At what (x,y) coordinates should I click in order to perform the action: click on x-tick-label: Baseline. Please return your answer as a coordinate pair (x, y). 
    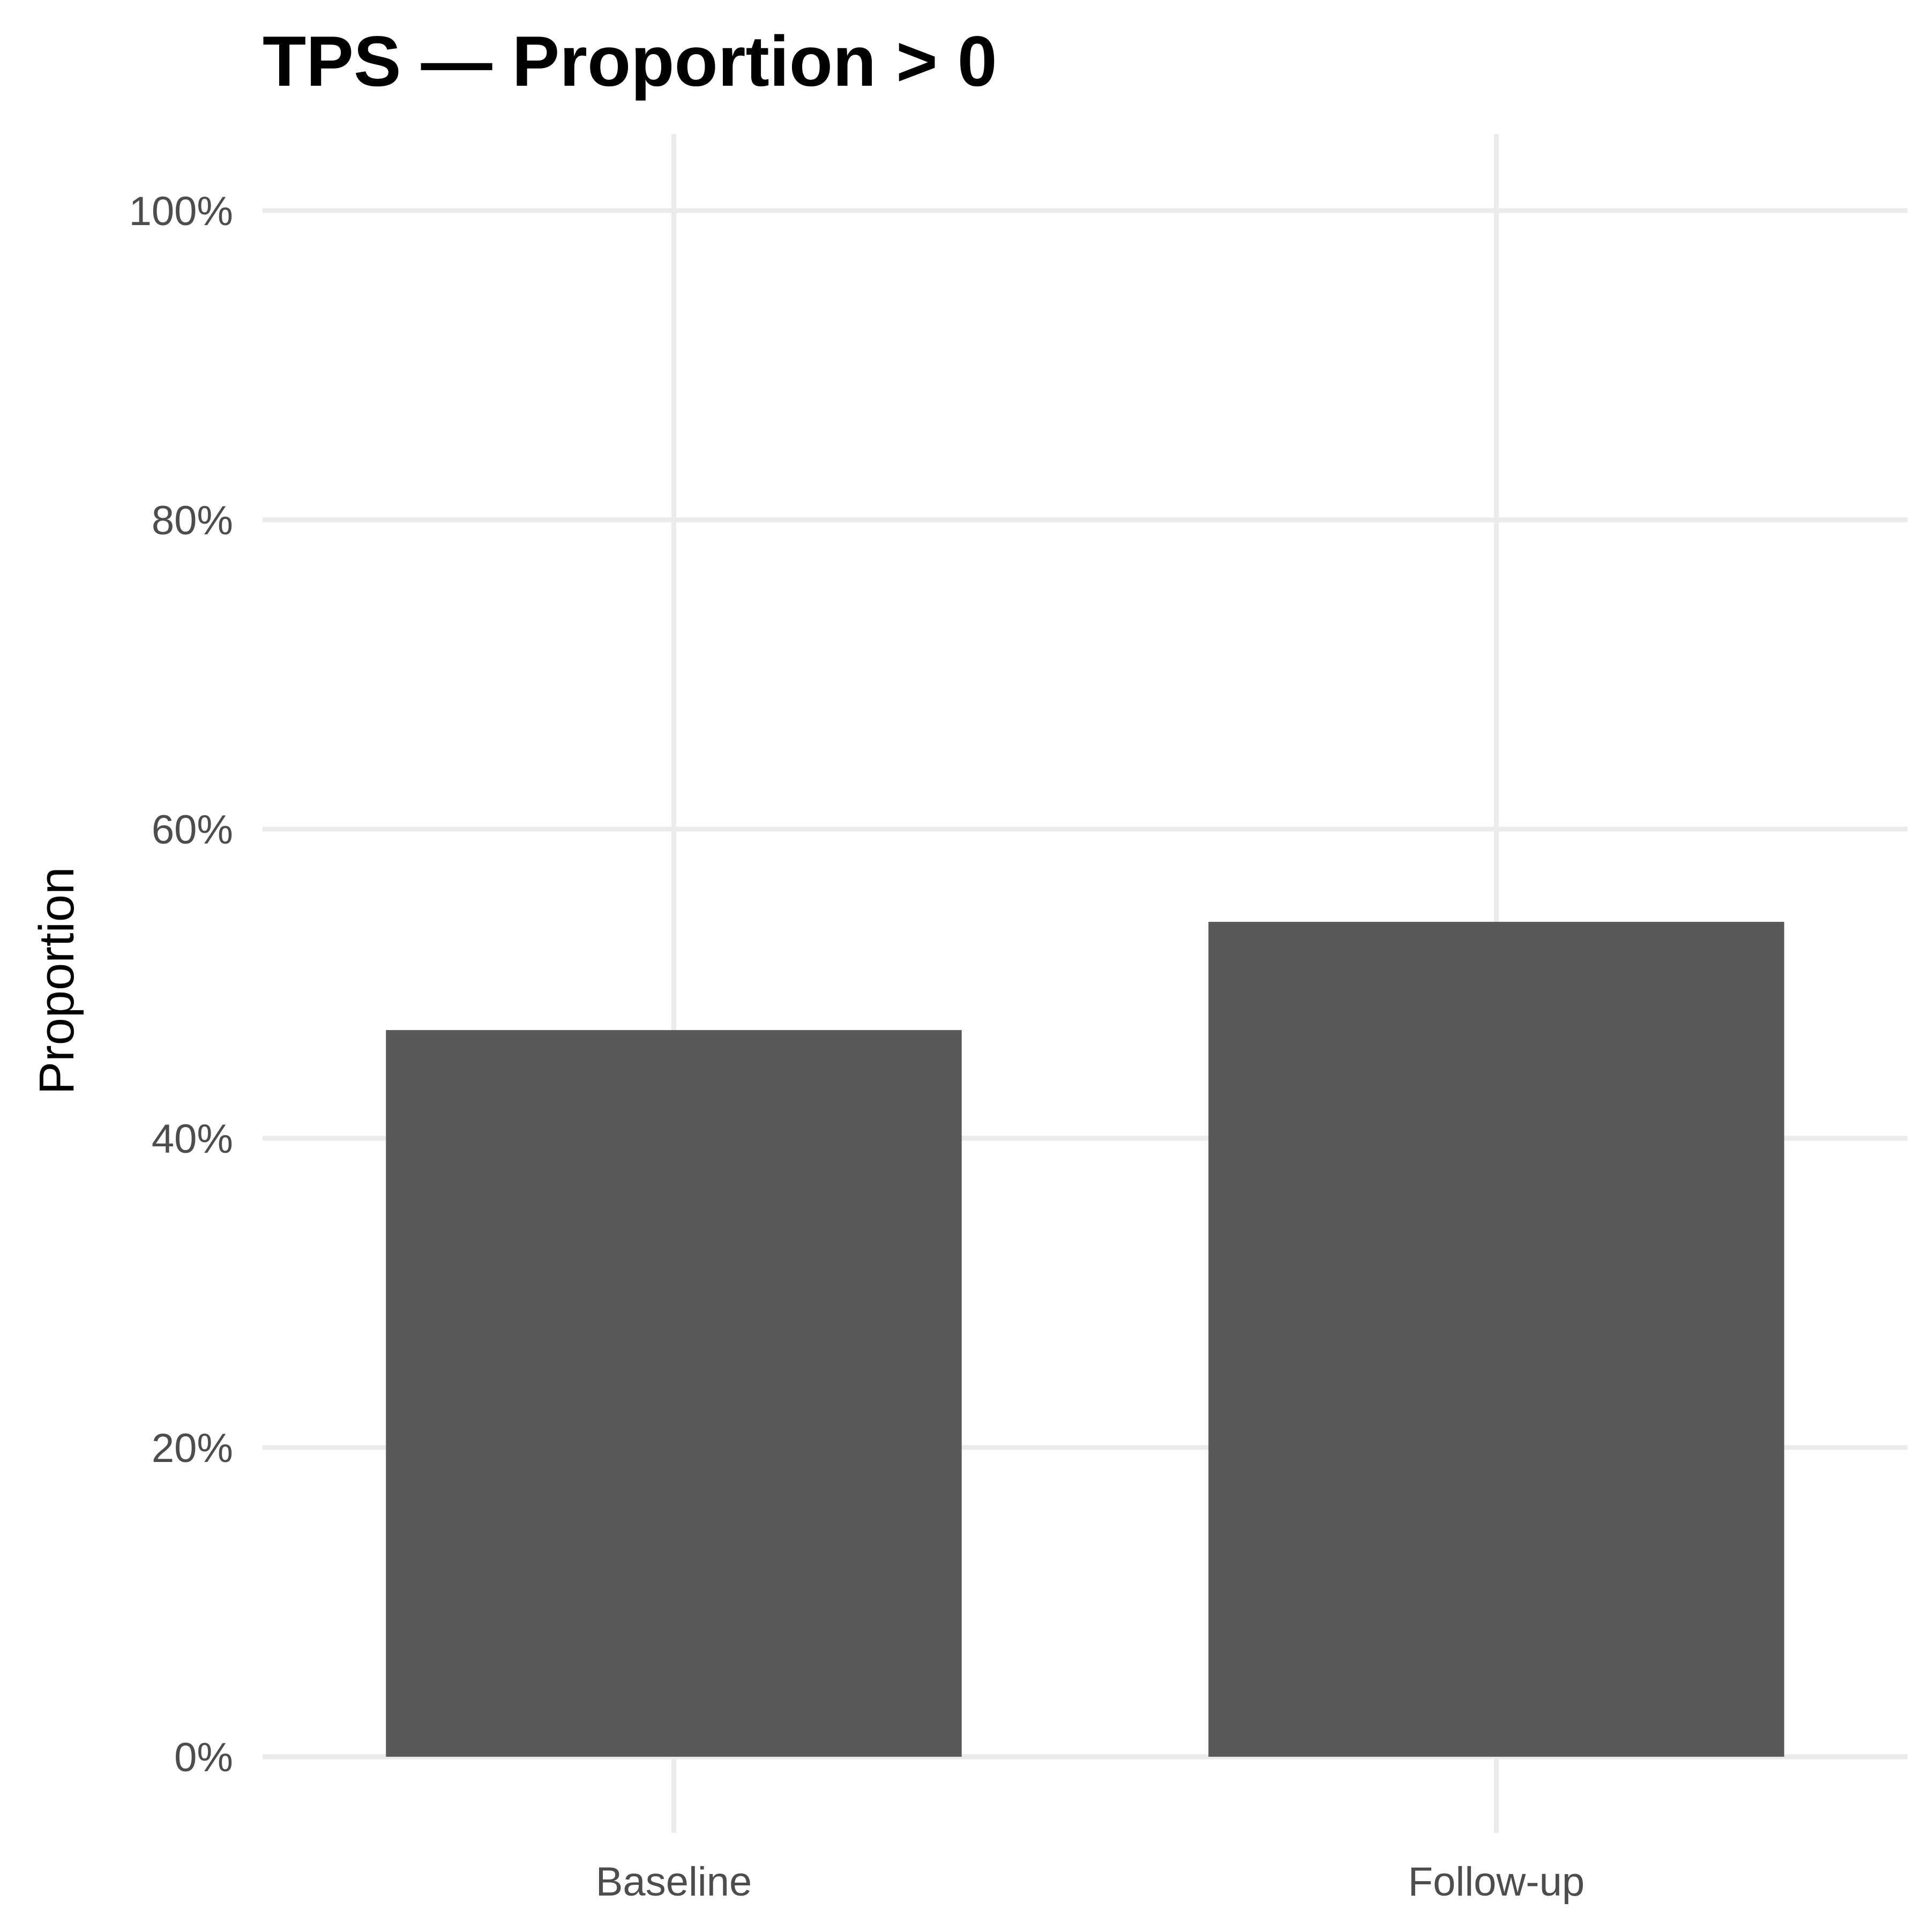
    Looking at the image, I should click on (674, 1882).